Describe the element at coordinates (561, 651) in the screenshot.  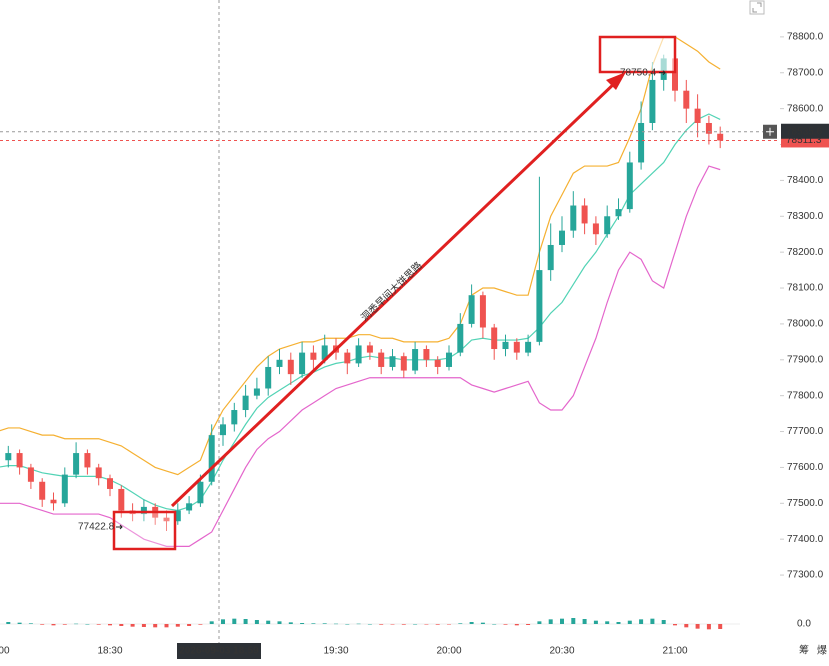
I see `x-tick-label: 20:30` at that location.